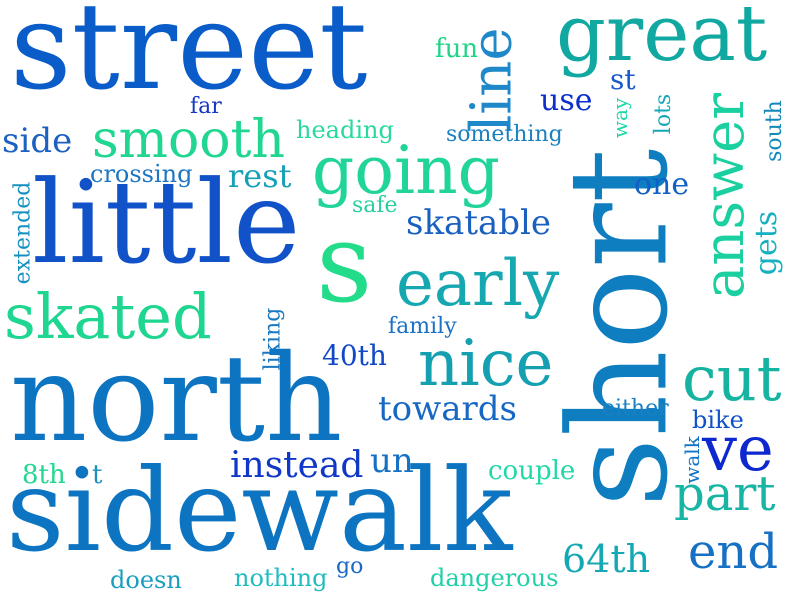  Describe the element at coordinates (718, 420) in the screenshot. I see `word-bike: bike` at that location.